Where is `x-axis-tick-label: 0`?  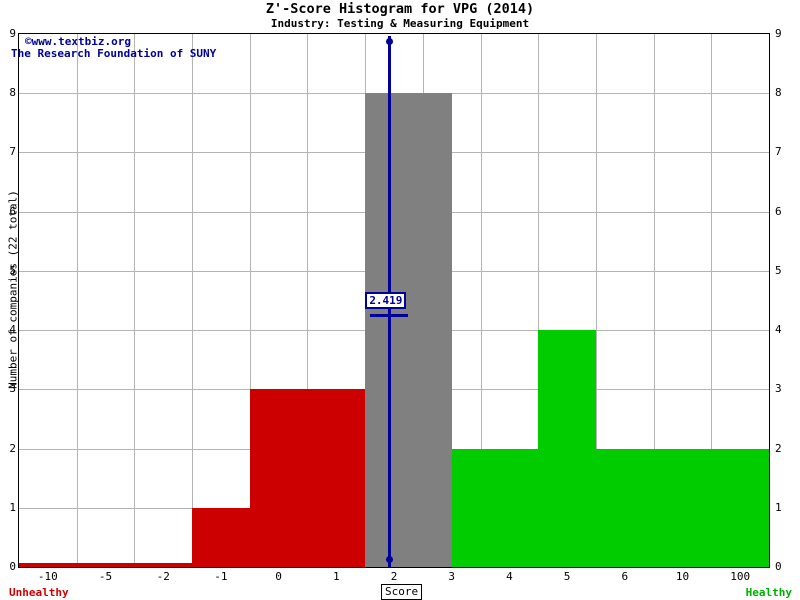 x-axis-tick-label: 0 is located at coordinates (278, 576).